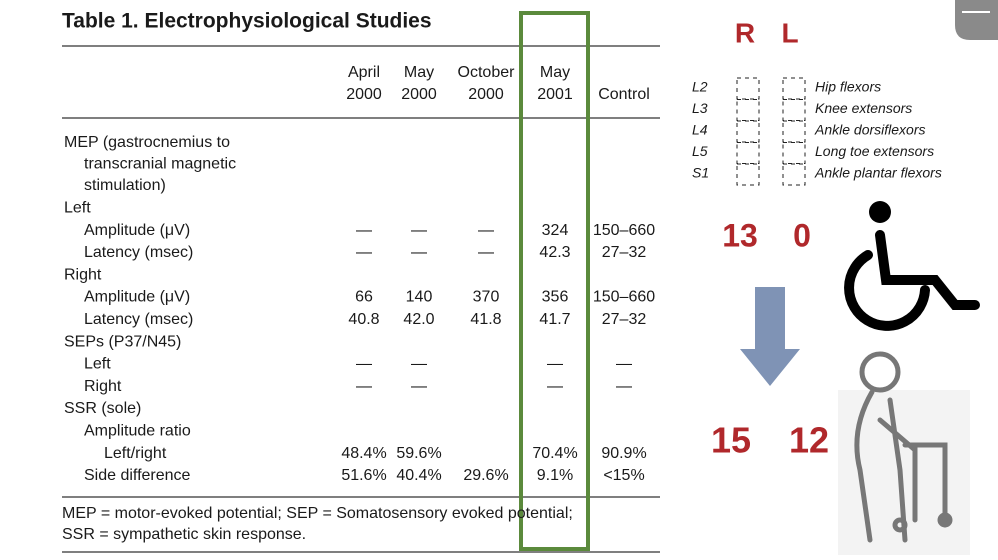  I want to click on arrow, so click(770, 336).